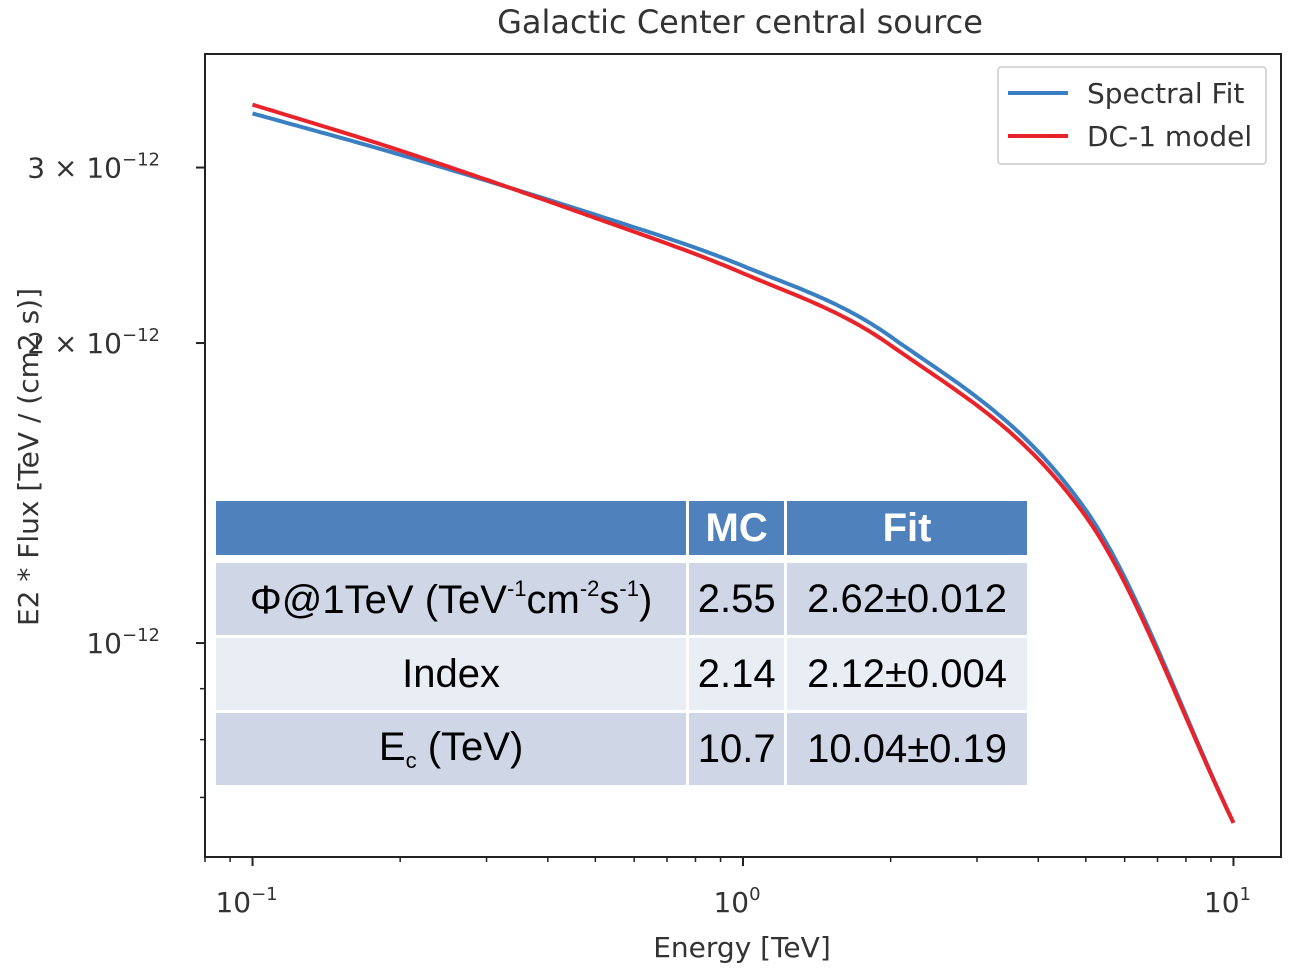  What do you see at coordinates (553, 599) in the screenshot?
I see `flux-label-cm: cm` at bounding box center [553, 599].